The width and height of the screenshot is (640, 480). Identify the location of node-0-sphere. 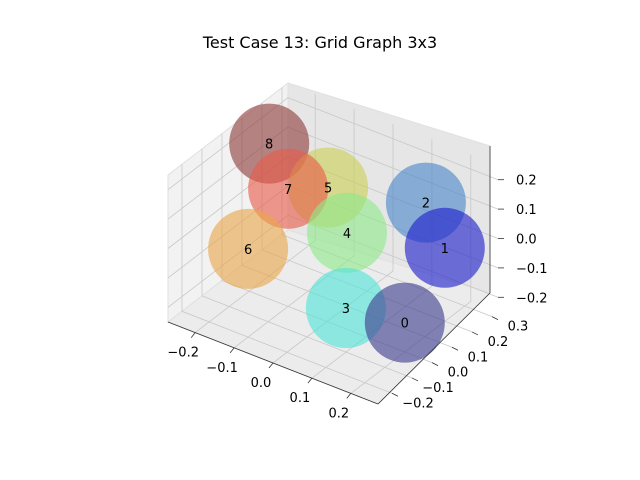
(404, 322).